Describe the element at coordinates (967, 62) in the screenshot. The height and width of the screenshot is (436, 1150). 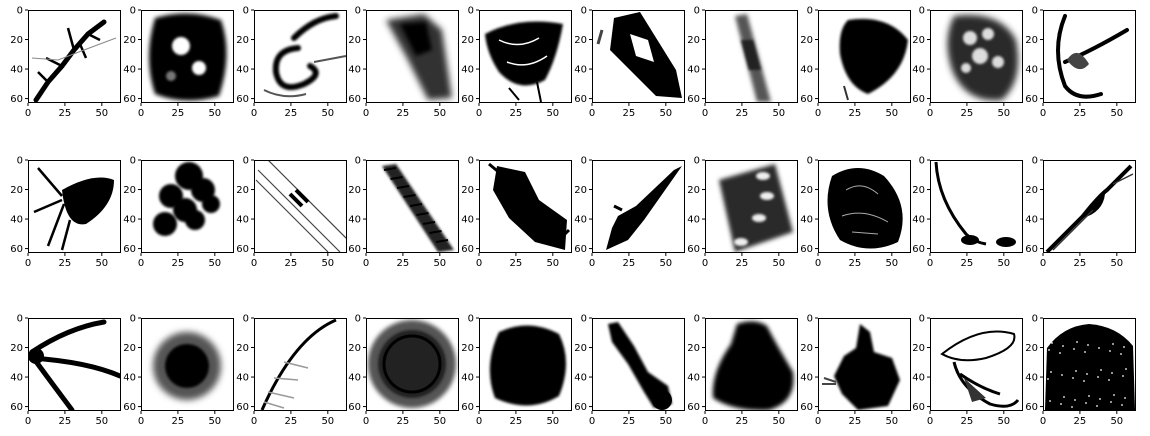
I see `panel-r1-c9: 0 25 50 0 20 40 60` at that location.